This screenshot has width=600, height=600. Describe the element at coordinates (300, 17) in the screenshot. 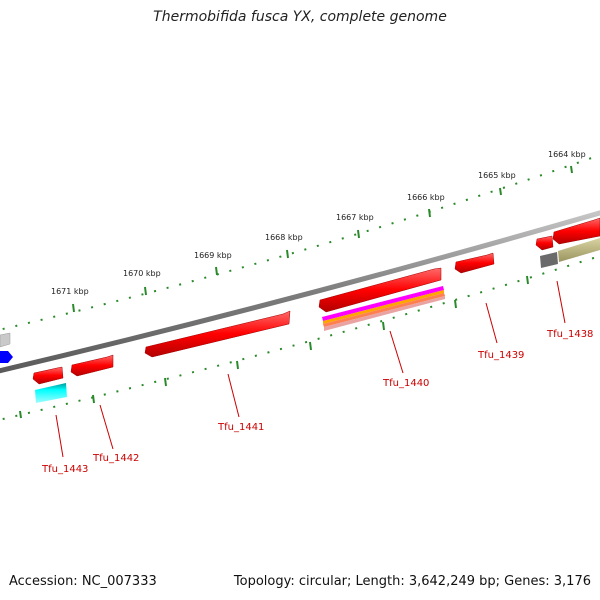

I see `map-title: Thermobifida fusca YX, complete genome` at that location.